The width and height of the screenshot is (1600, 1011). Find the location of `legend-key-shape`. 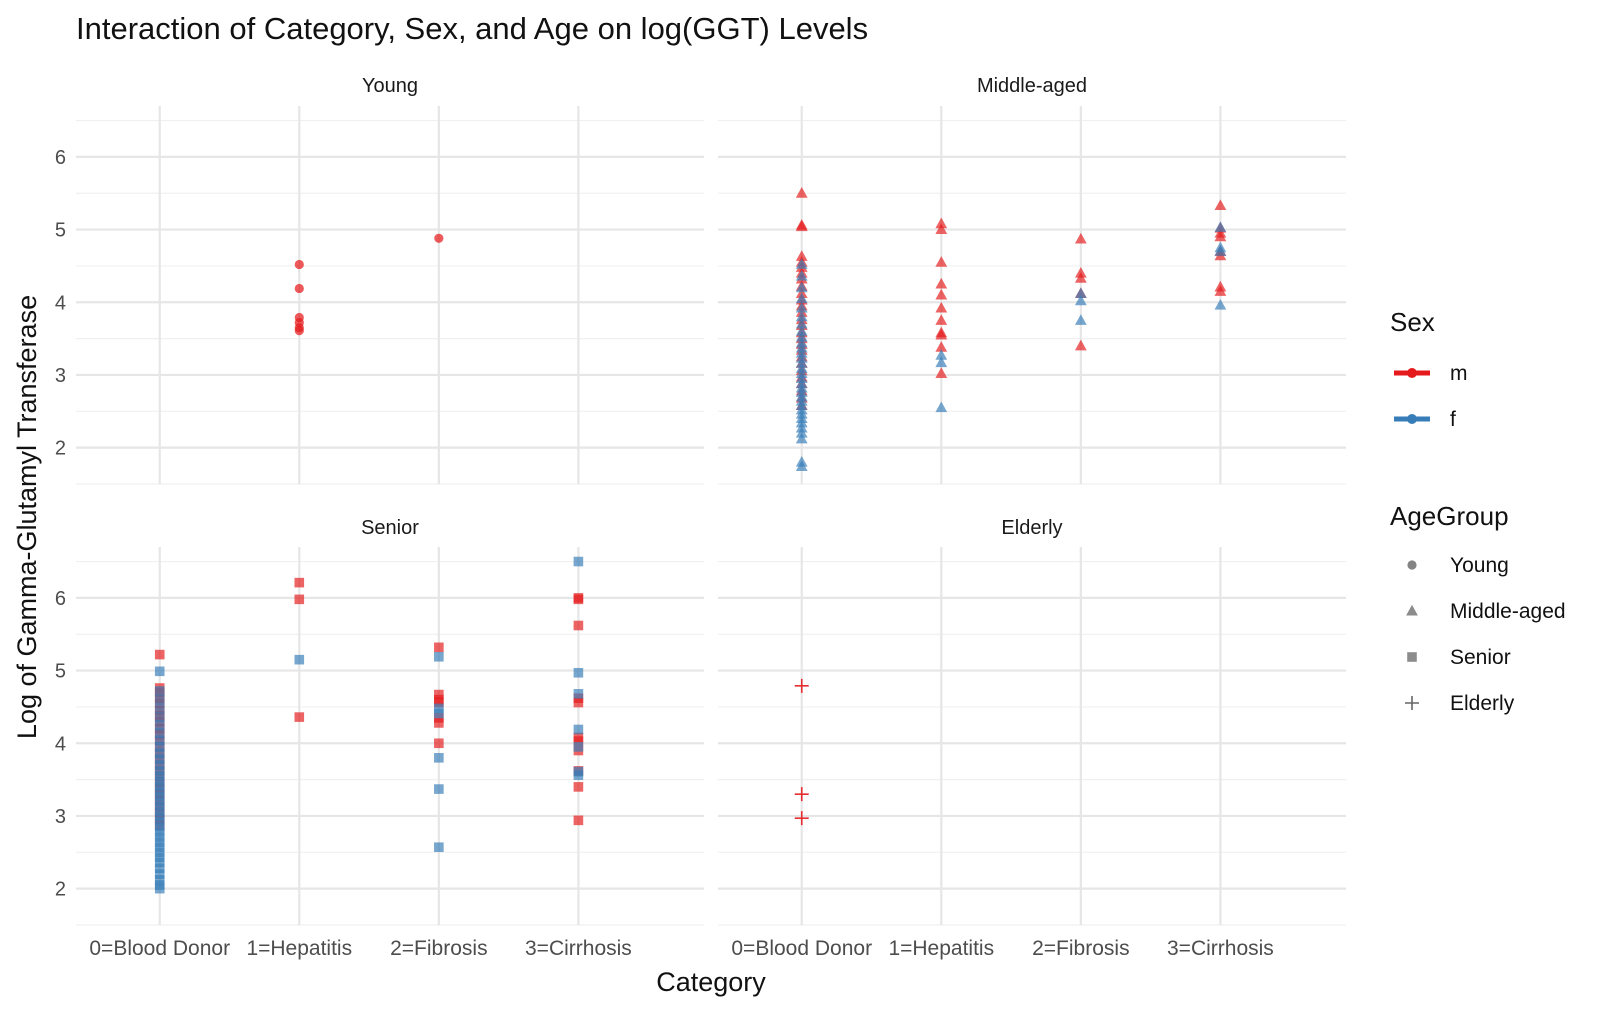

legend-key-shape is located at coordinates (1412, 703).